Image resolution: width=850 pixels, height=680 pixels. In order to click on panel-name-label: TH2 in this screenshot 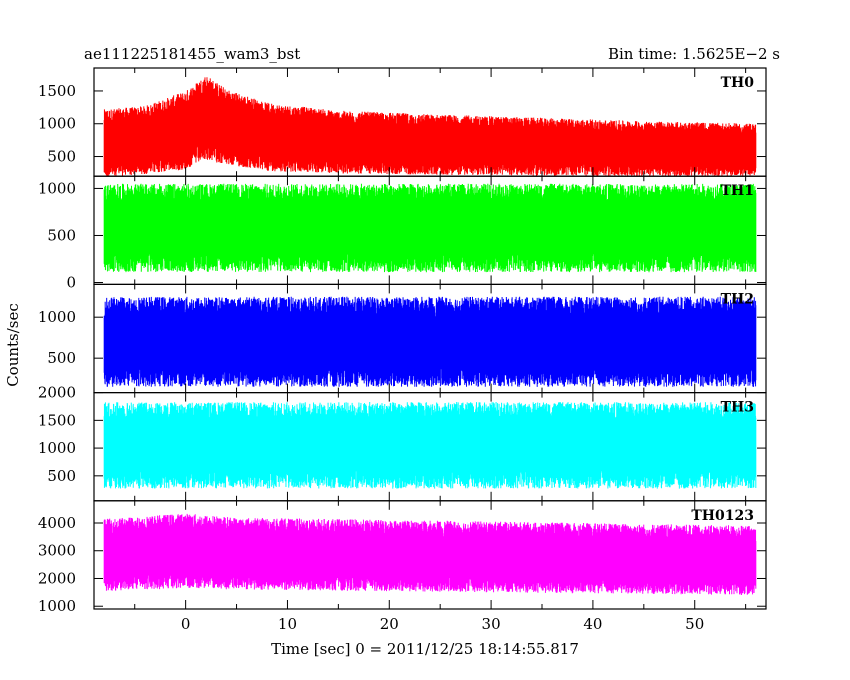, I will do `click(737, 299)`.